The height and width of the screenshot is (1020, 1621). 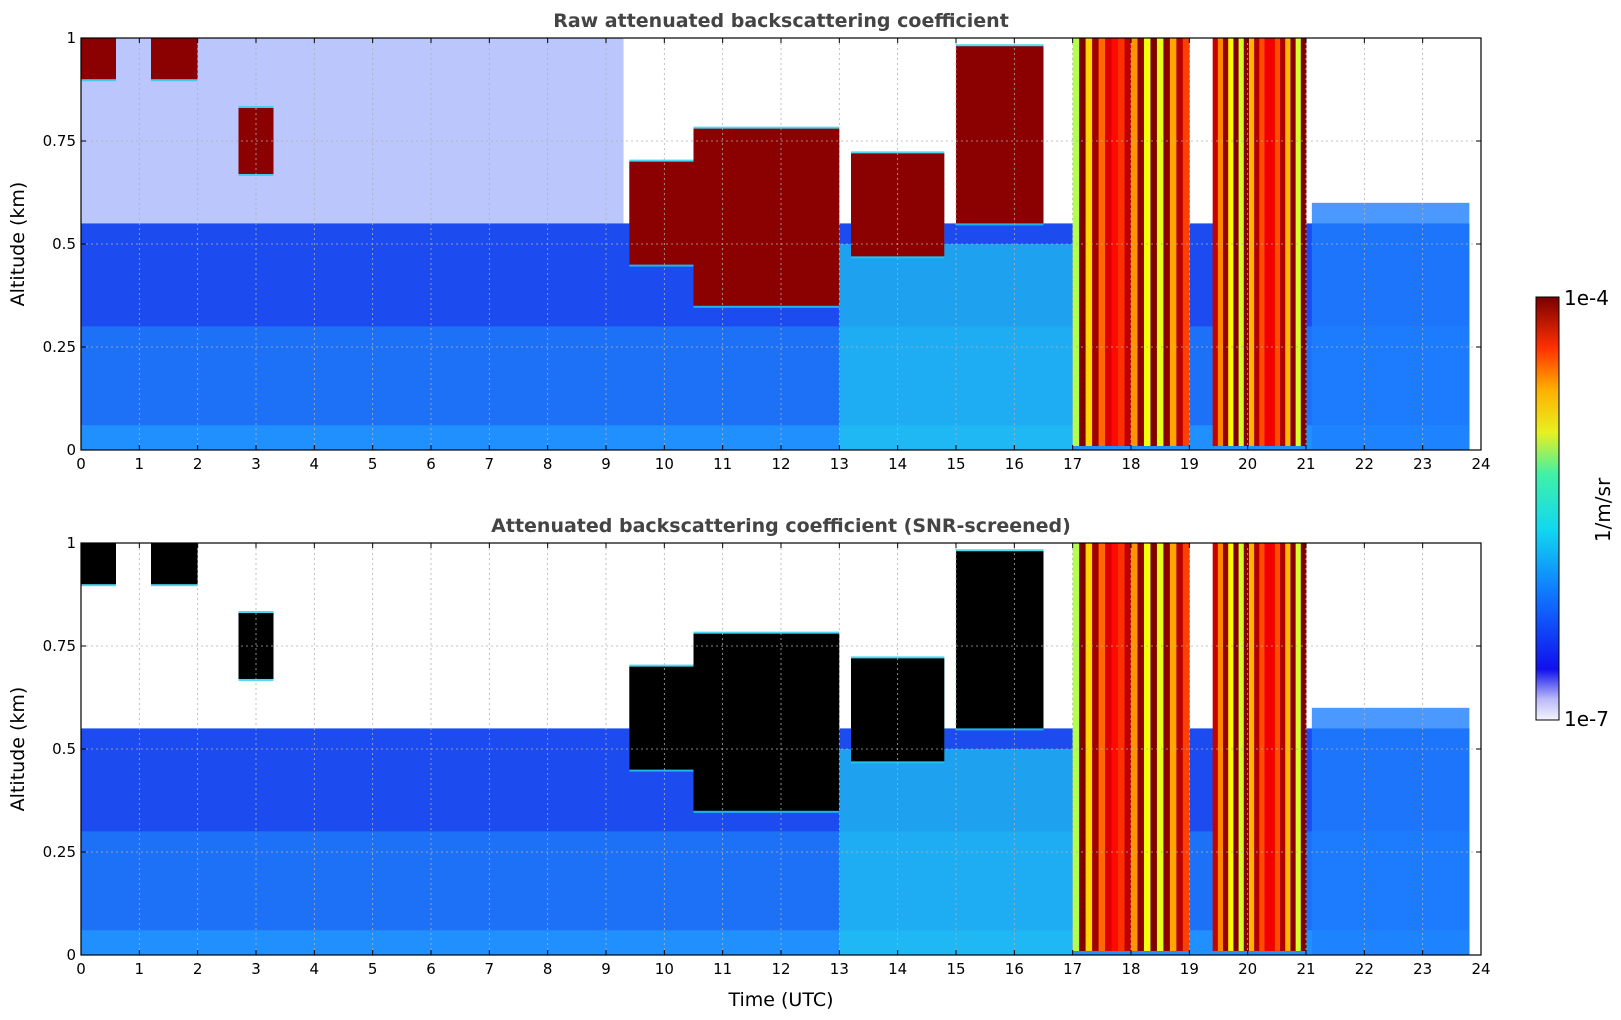 I want to click on colorbar-unit-label: 1/m/sr, so click(x=1603, y=509).